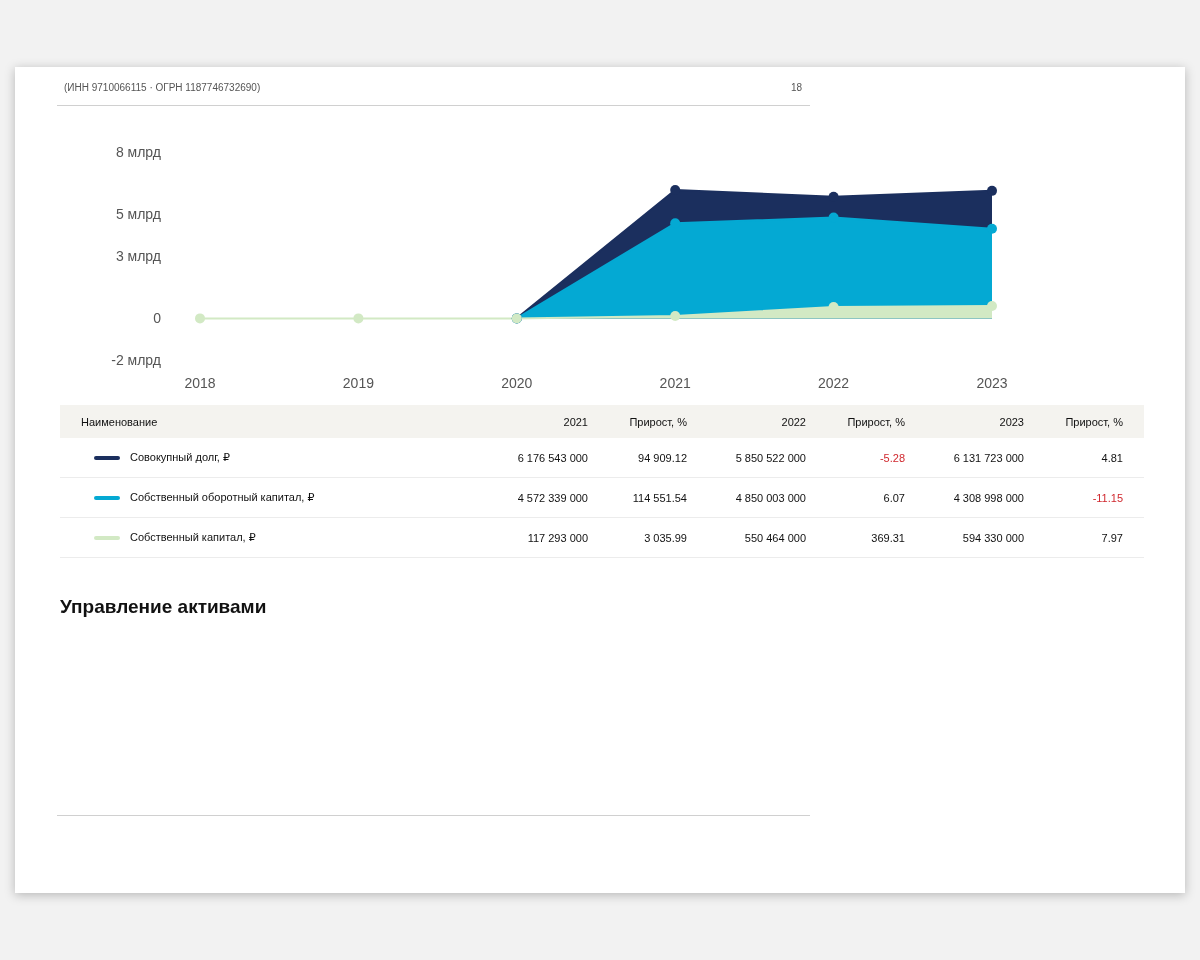  I want to click on text: 4 850 003 000, so click(770, 497).